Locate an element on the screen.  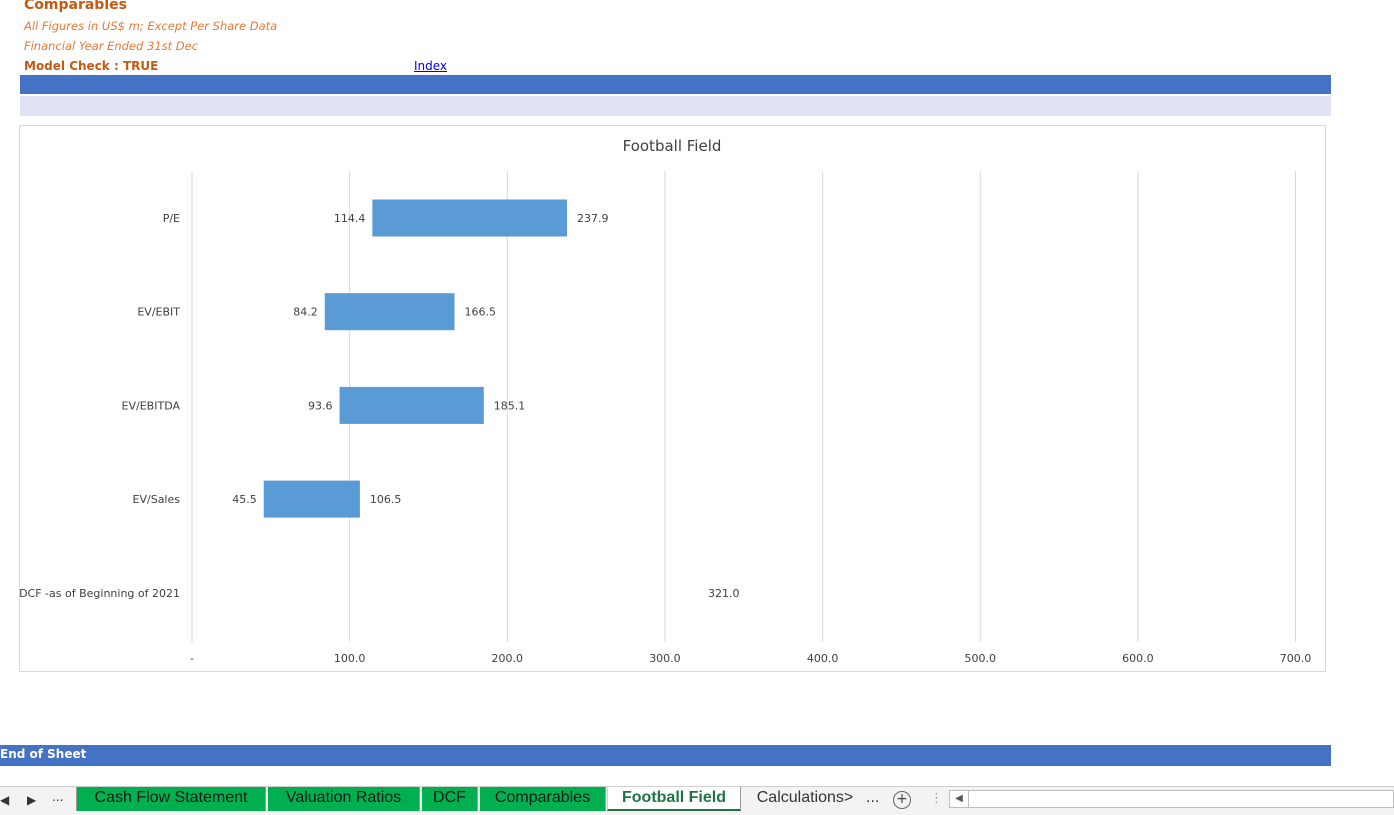
fiscal-year-note: Financial Year Ended 31st Dec is located at coordinates (111, 46).